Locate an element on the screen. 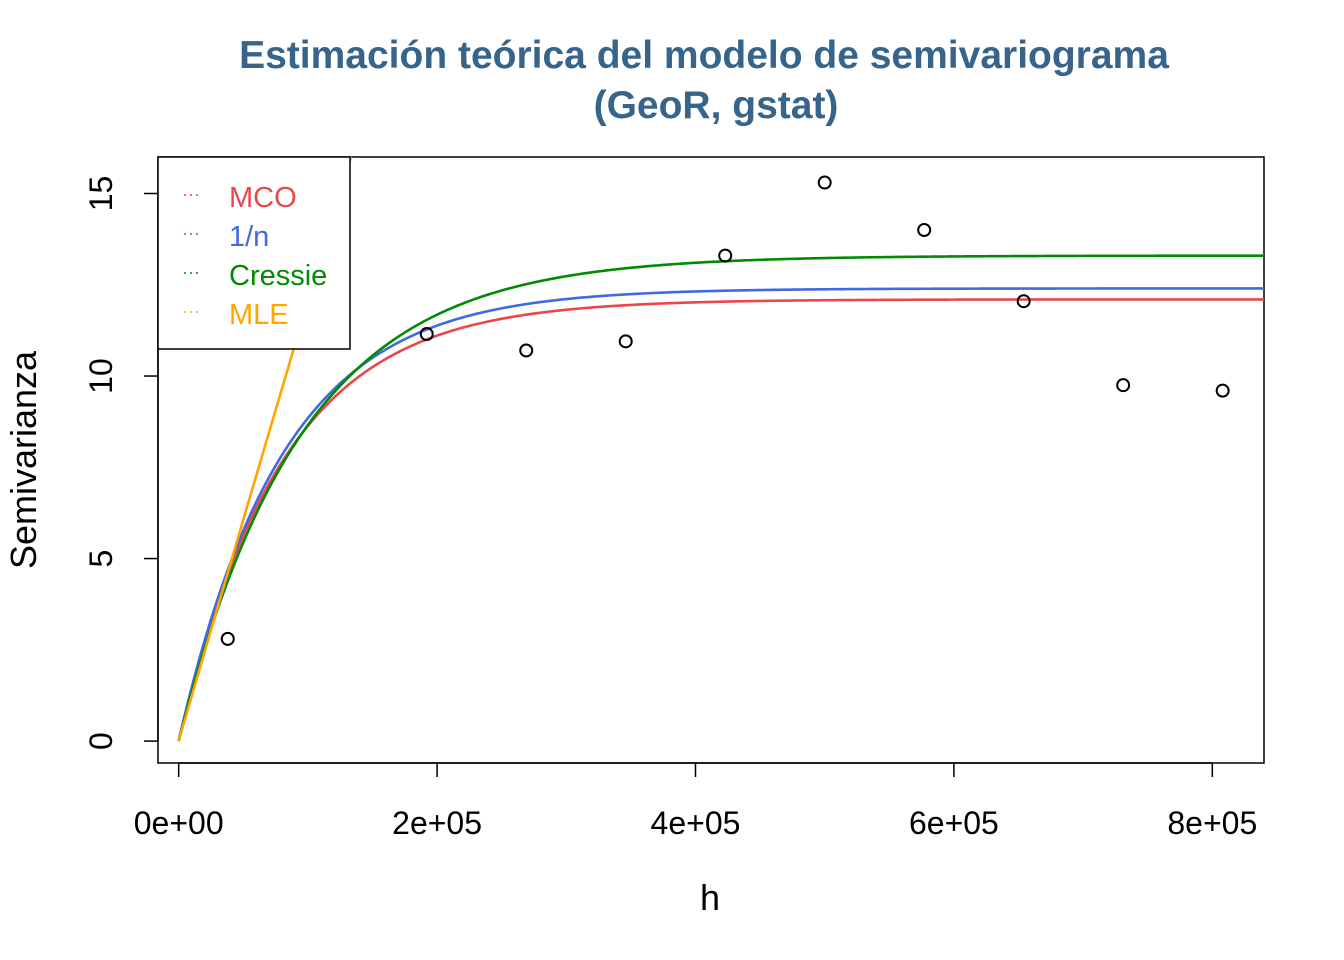 Image resolution: width=1344 pixels, height=960 pixels. legend-label-0: MCO is located at coordinates (263, 198).